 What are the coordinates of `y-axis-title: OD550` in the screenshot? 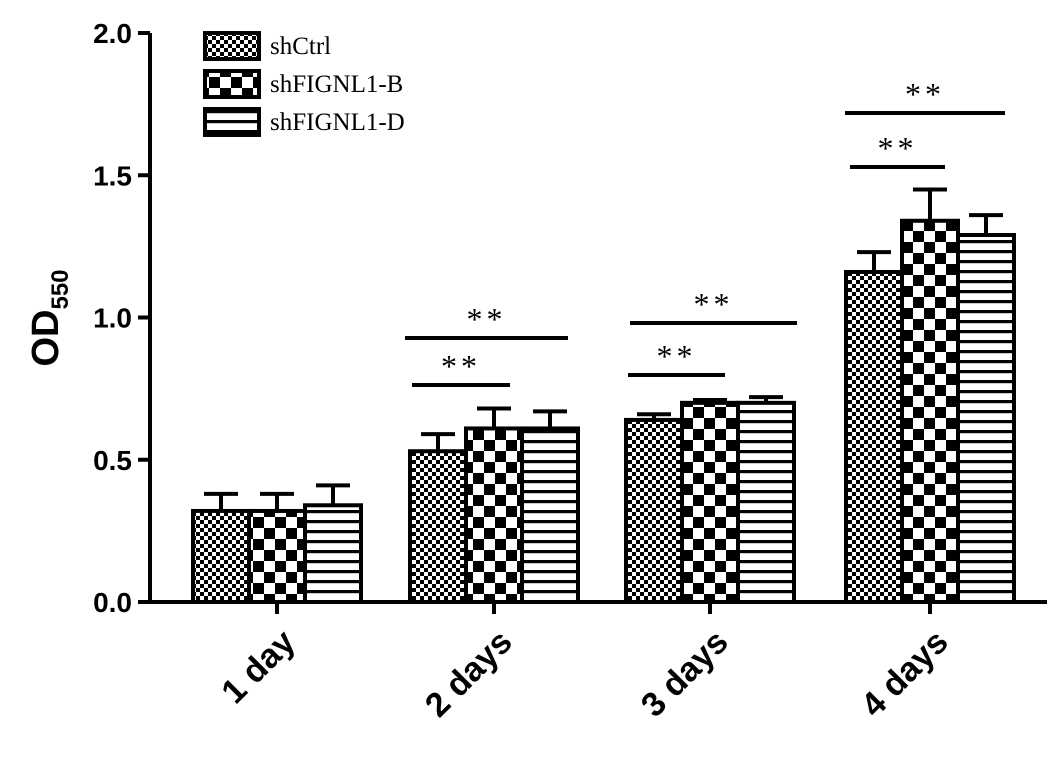 It's located at (49, 317).